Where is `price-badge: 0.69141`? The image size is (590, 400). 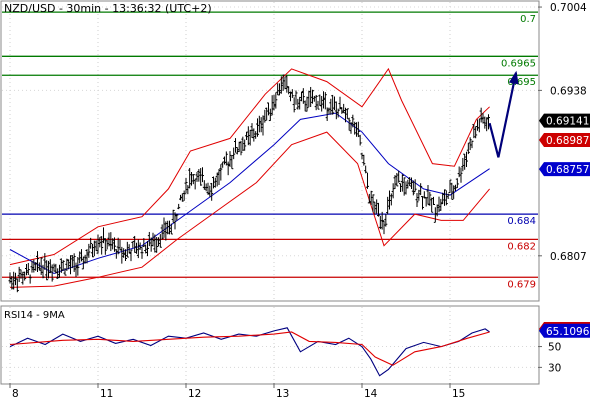
price-badge: 0.69141 is located at coordinates (567, 122).